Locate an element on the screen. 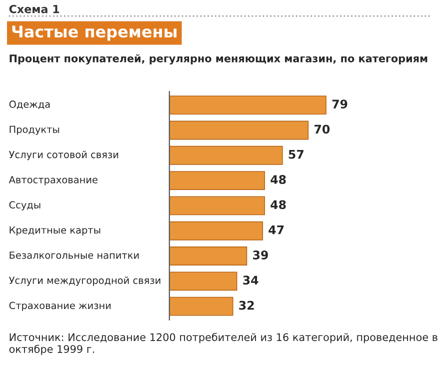 This screenshot has height=374, width=440. y-tick-label: Одежда is located at coordinates (29, 105).